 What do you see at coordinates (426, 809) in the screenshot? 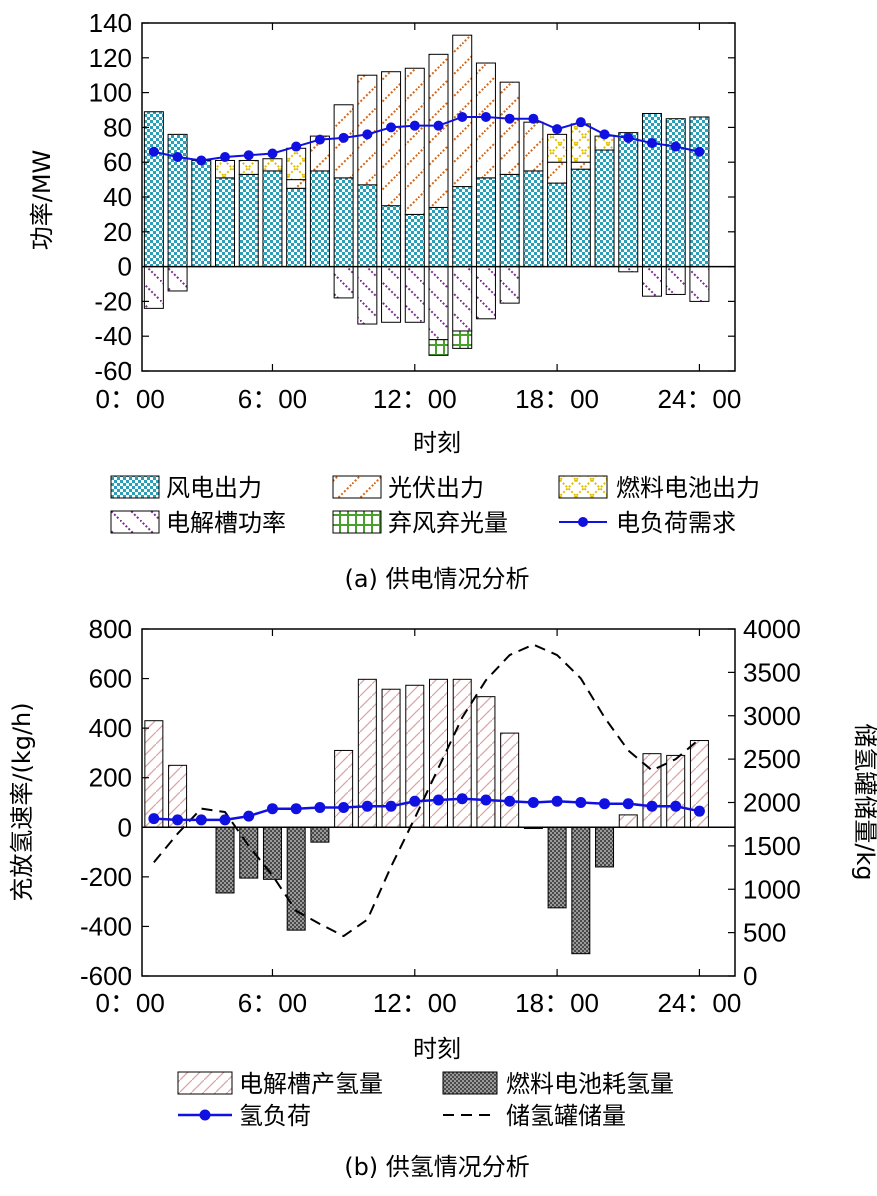
I see `h2-load-line` at bounding box center [426, 809].